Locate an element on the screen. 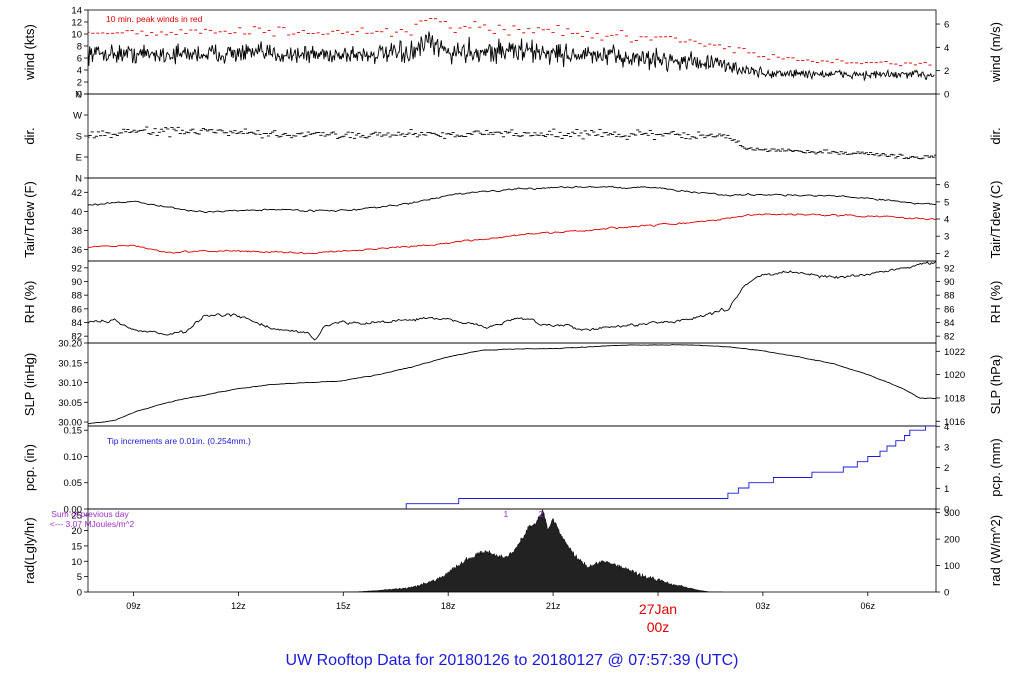  x-tick-label: 03z is located at coordinates (763, 606).